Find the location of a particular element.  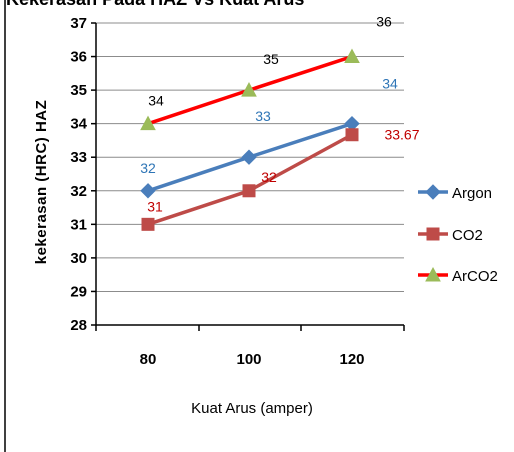

legend-marker-argon is located at coordinates (433, 192).